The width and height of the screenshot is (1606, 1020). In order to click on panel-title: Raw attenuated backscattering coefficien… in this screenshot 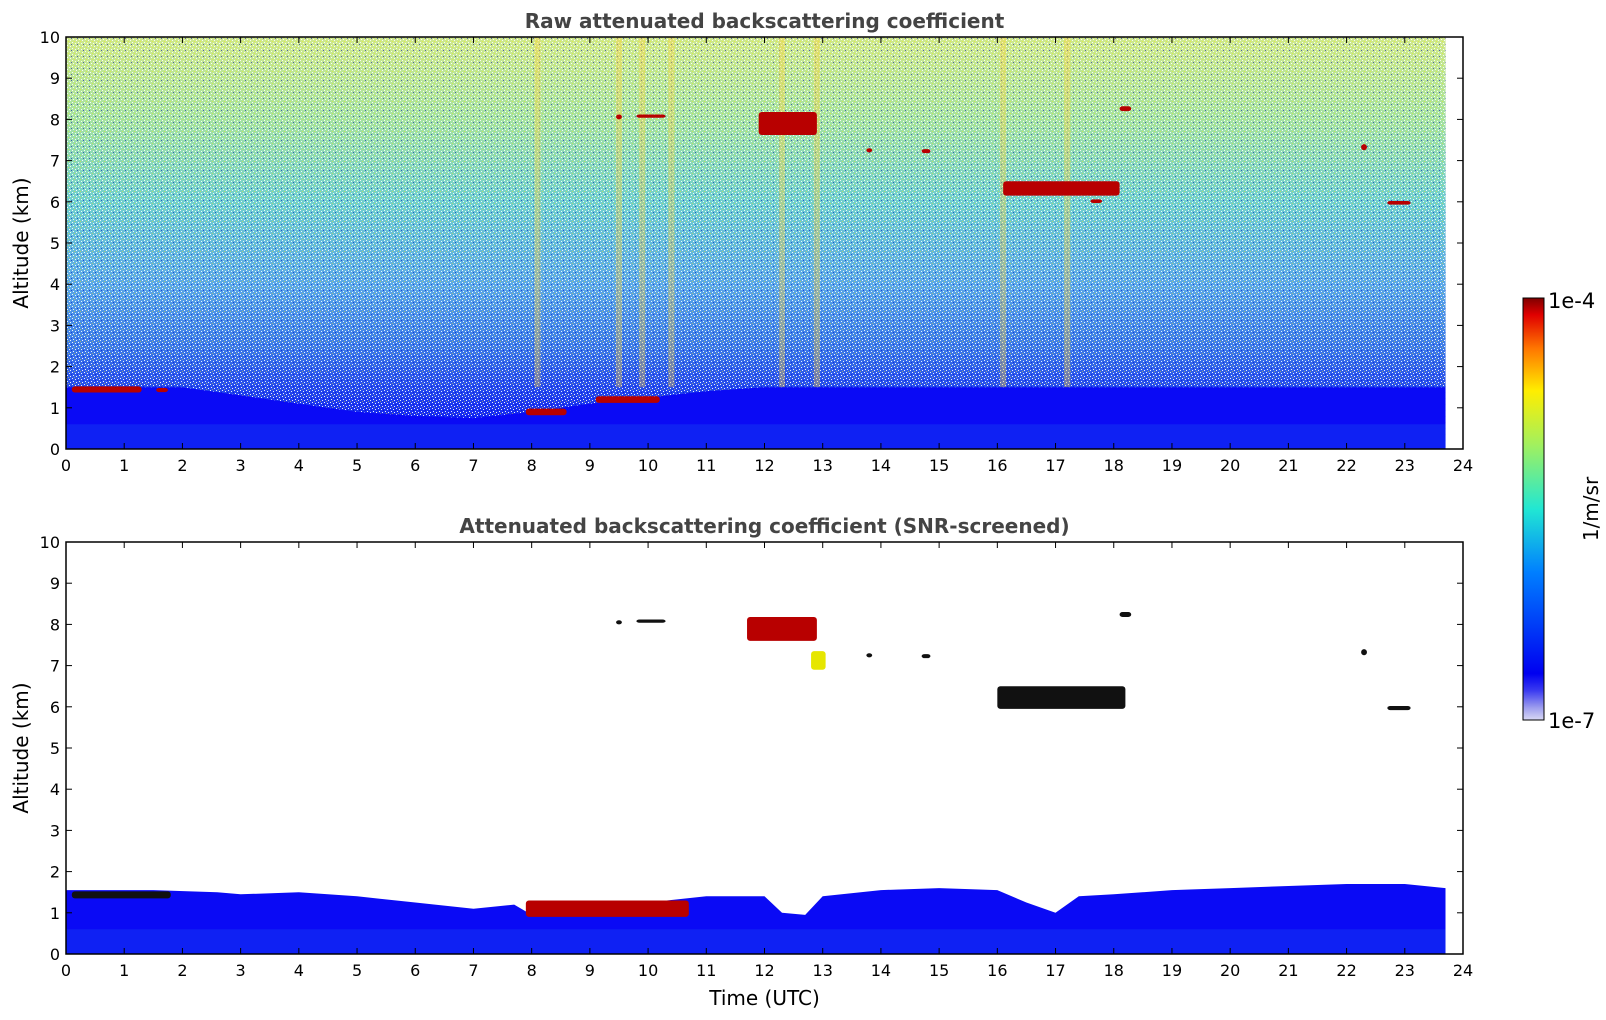, I will do `click(765, 21)`.